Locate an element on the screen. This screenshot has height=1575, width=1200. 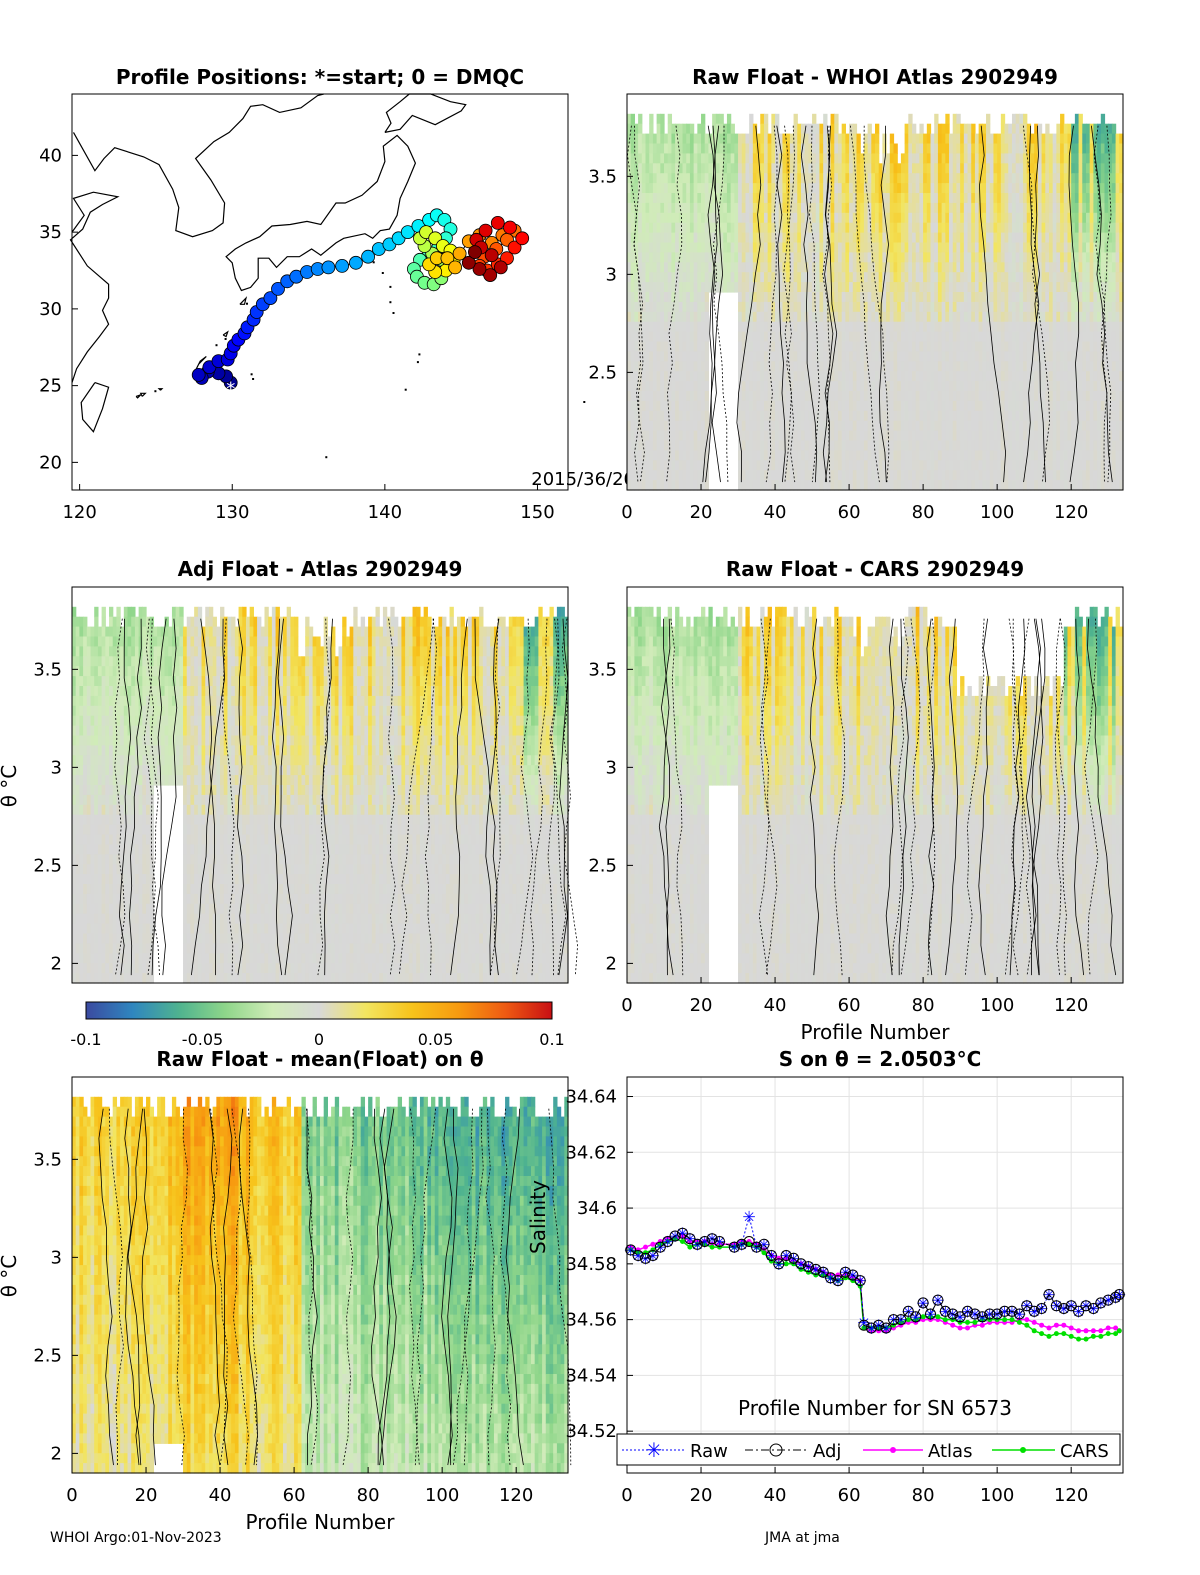
contour-line is located at coordinates (1102, 304).